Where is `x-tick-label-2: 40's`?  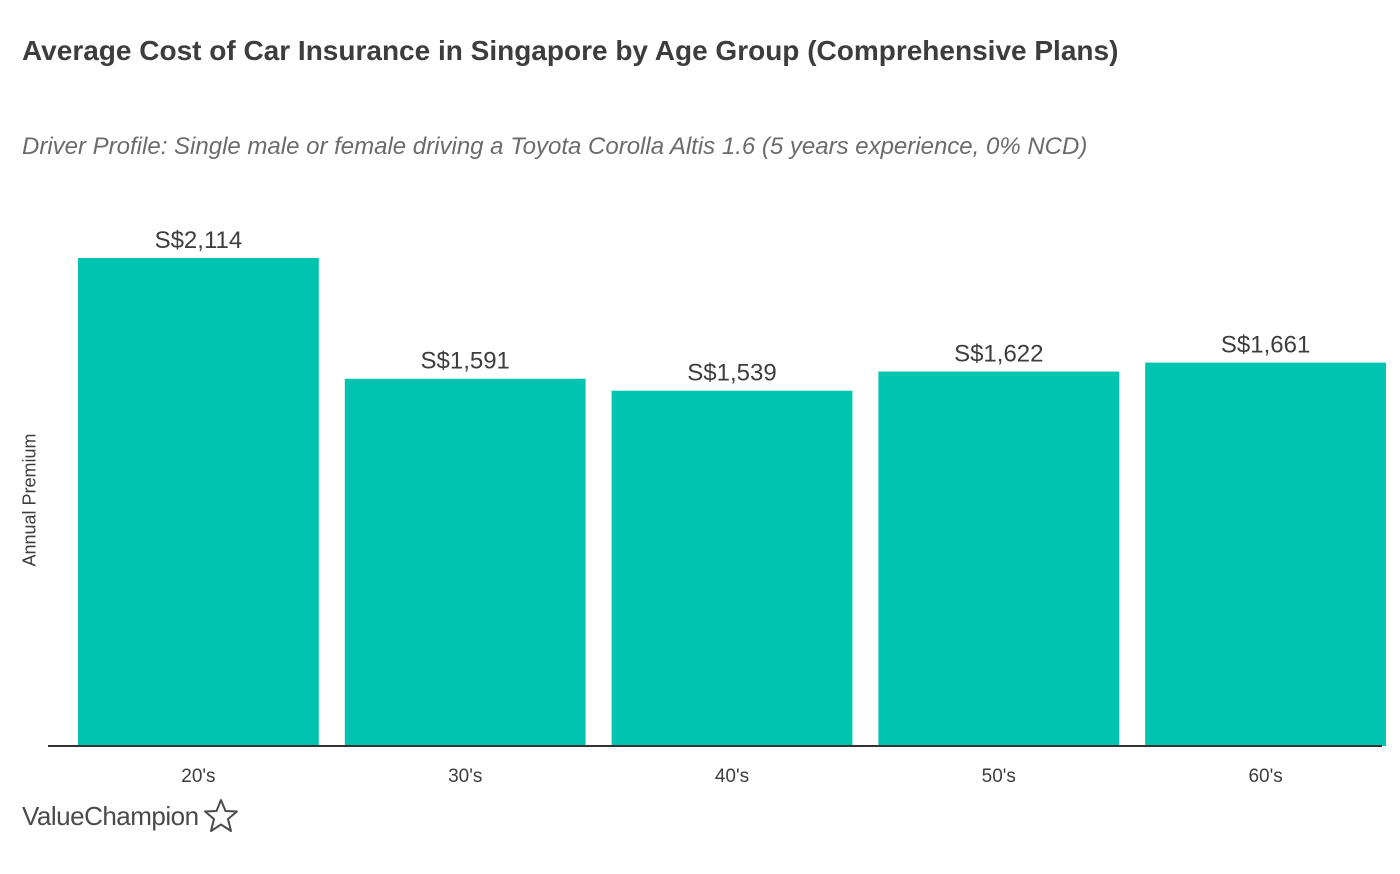
x-tick-label-2: 40's is located at coordinates (732, 776).